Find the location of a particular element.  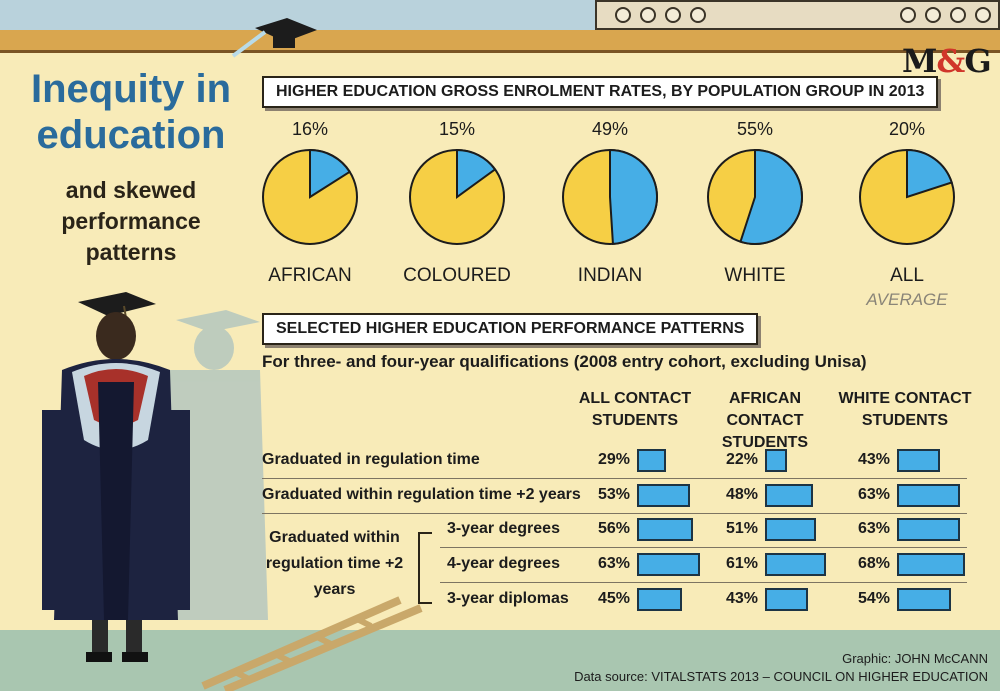

column-header: ALL CONTACT STUDENTS is located at coordinates (635, 409).